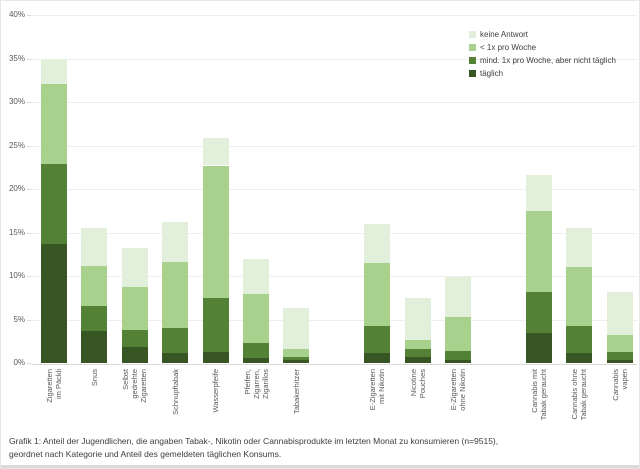 Image resolution: width=640 pixels, height=469 pixels. I want to click on legend-item-lt-1x-pro-woche: < 1x pro Woche, so click(542, 47).